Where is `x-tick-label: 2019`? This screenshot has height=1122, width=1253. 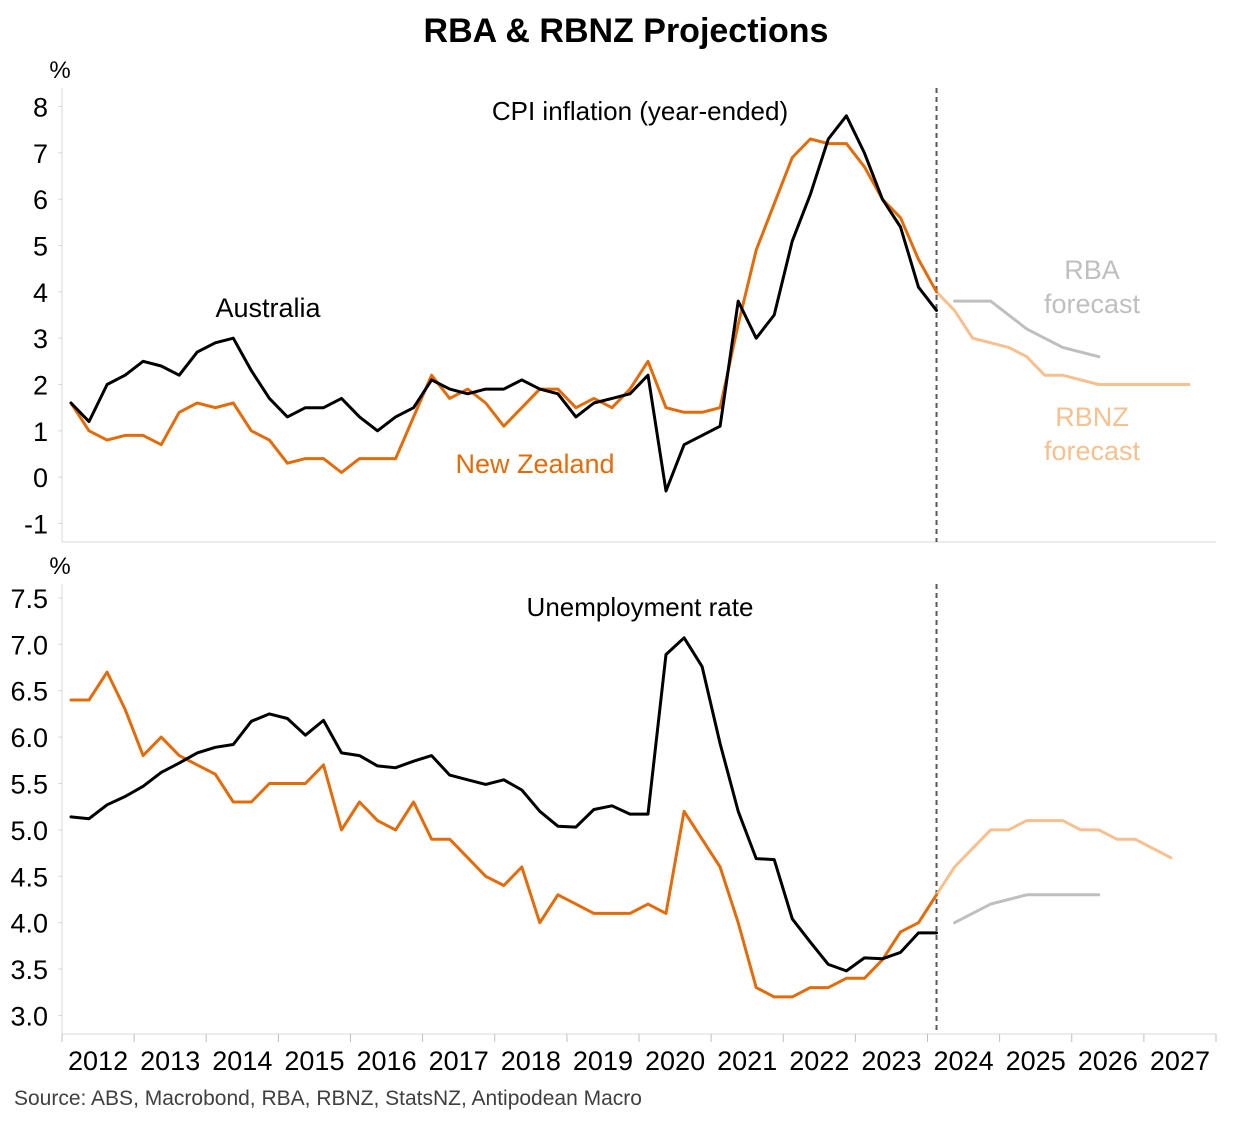
x-tick-label: 2019 is located at coordinates (603, 1061).